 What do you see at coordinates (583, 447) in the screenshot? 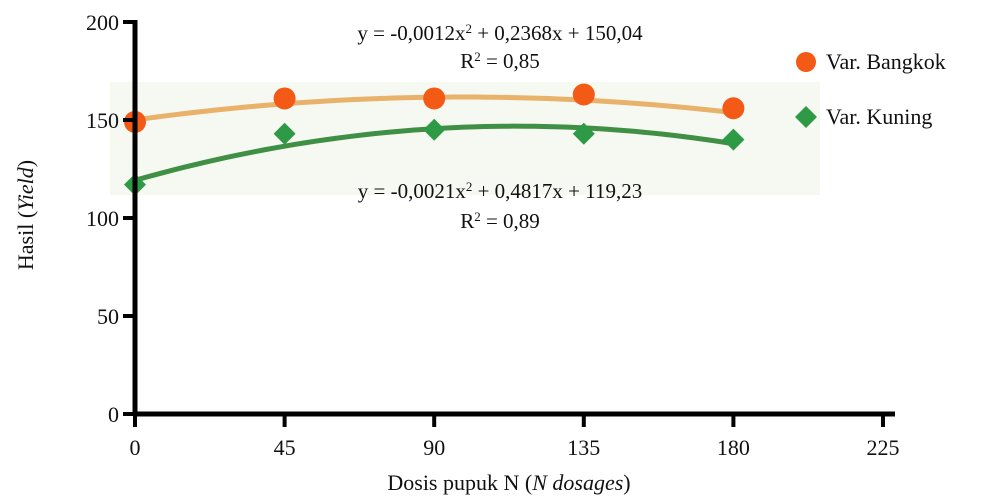
I see `x-tick-label: 135` at bounding box center [583, 447].